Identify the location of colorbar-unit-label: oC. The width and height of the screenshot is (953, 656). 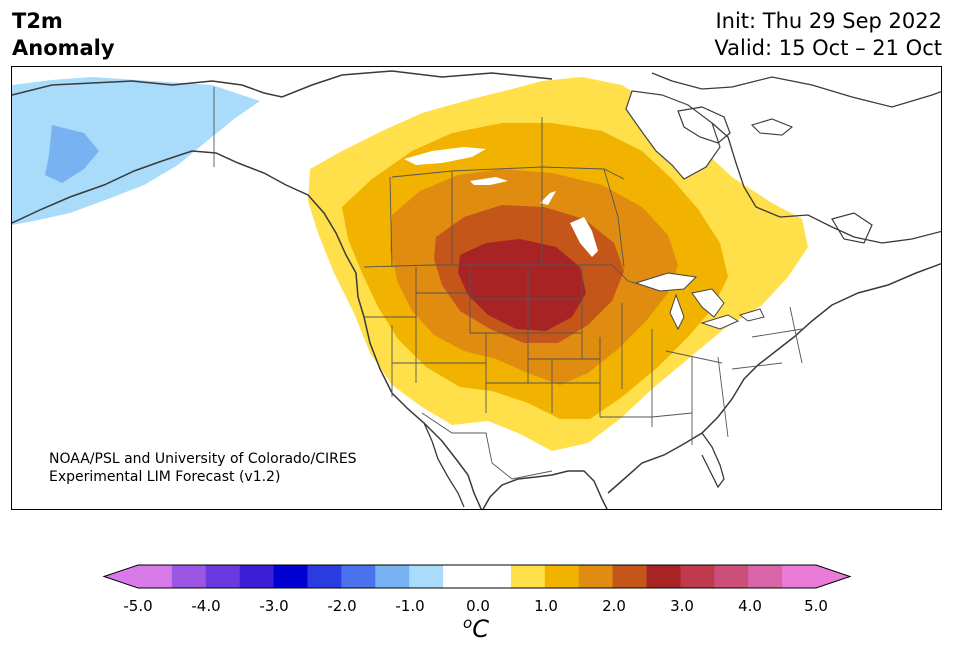
(476, 628).